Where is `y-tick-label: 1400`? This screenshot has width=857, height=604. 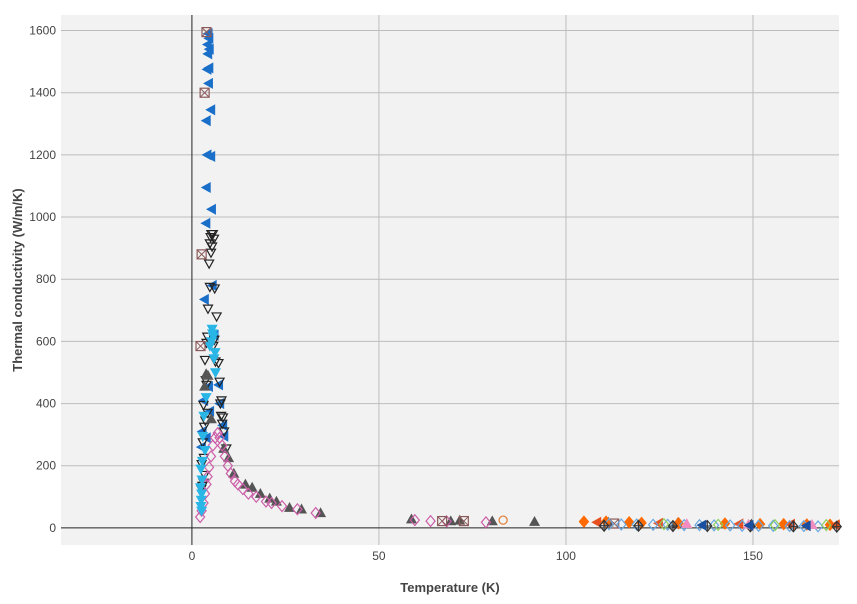 y-tick-label: 1400 is located at coordinates (42, 93).